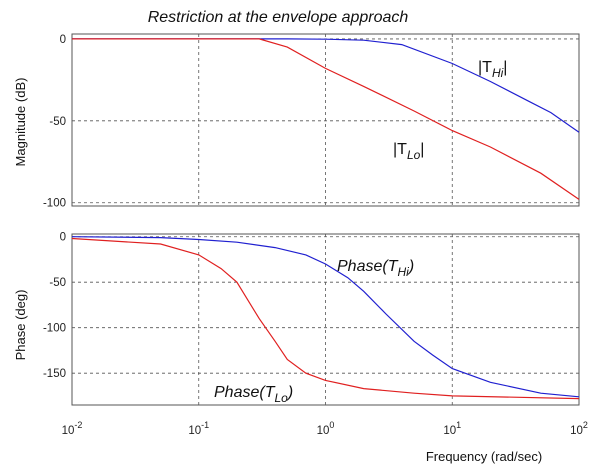 The image size is (591, 469). What do you see at coordinates (492, 69) in the screenshot?
I see `series-label: |THi|` at bounding box center [492, 69].